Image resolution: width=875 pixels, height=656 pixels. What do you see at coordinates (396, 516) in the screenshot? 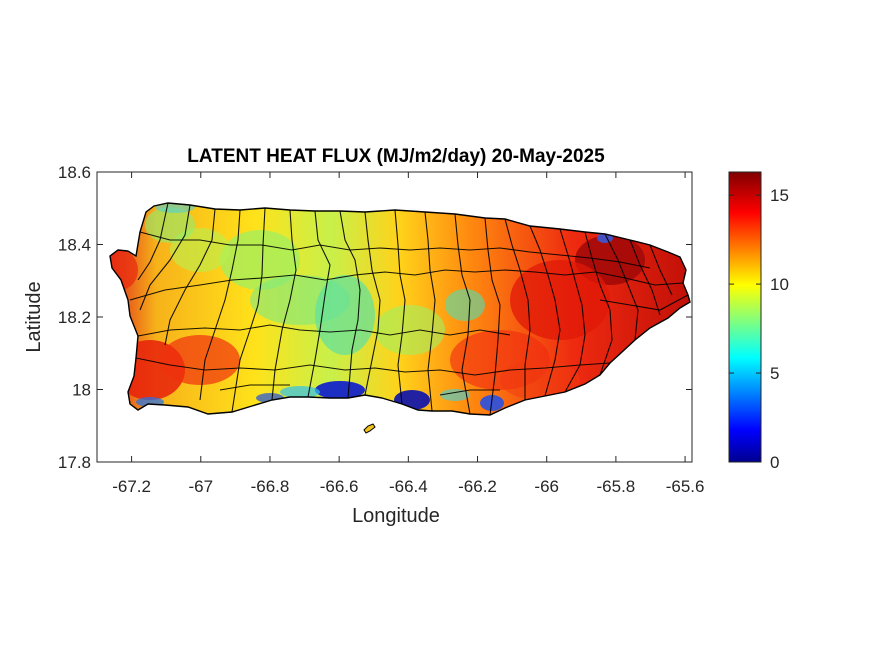
I see `x-axis-label: Longitude` at bounding box center [396, 516].